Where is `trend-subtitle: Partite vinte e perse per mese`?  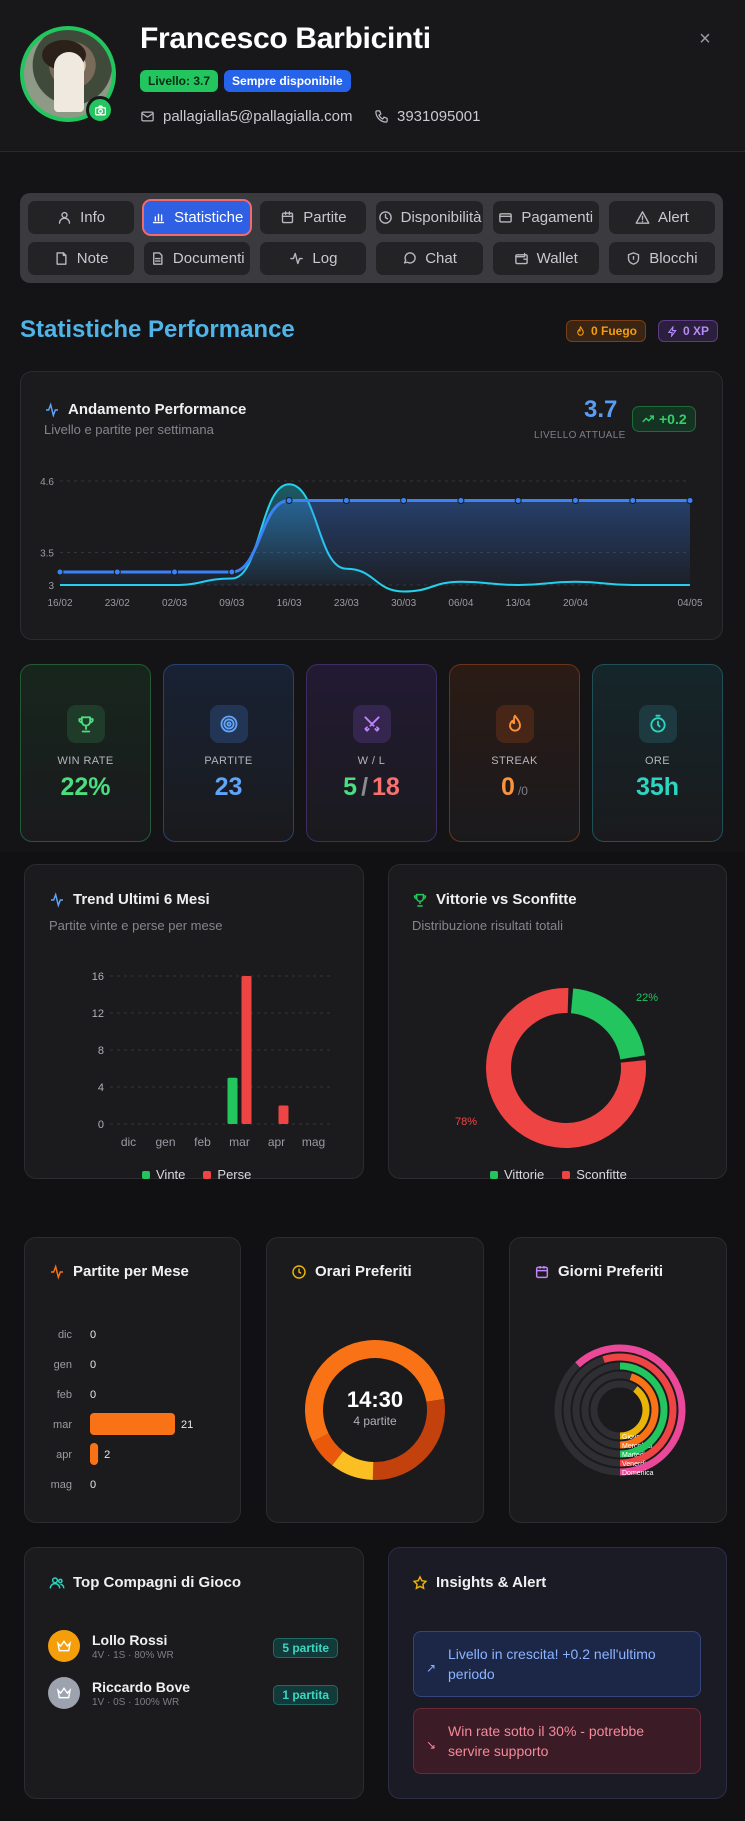
trend-subtitle: Partite vinte e perse per mese is located at coordinates (136, 925).